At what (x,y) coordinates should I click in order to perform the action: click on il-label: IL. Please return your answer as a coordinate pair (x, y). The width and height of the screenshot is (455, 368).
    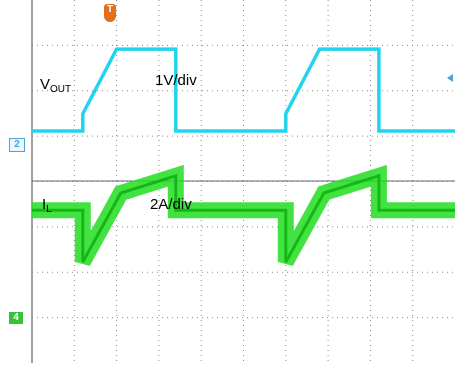
    Looking at the image, I should click on (47, 205).